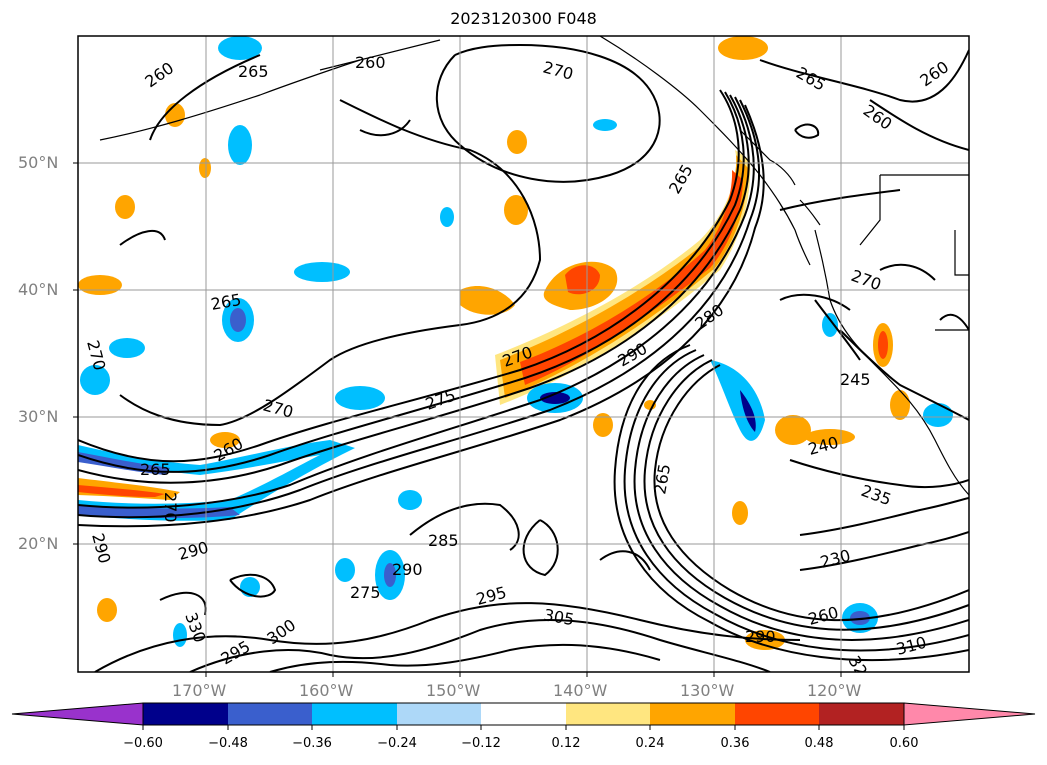 Image resolution: width=1047 pixels, height=765 pixels. I want to click on contour-label: 270, so click(170, 507).